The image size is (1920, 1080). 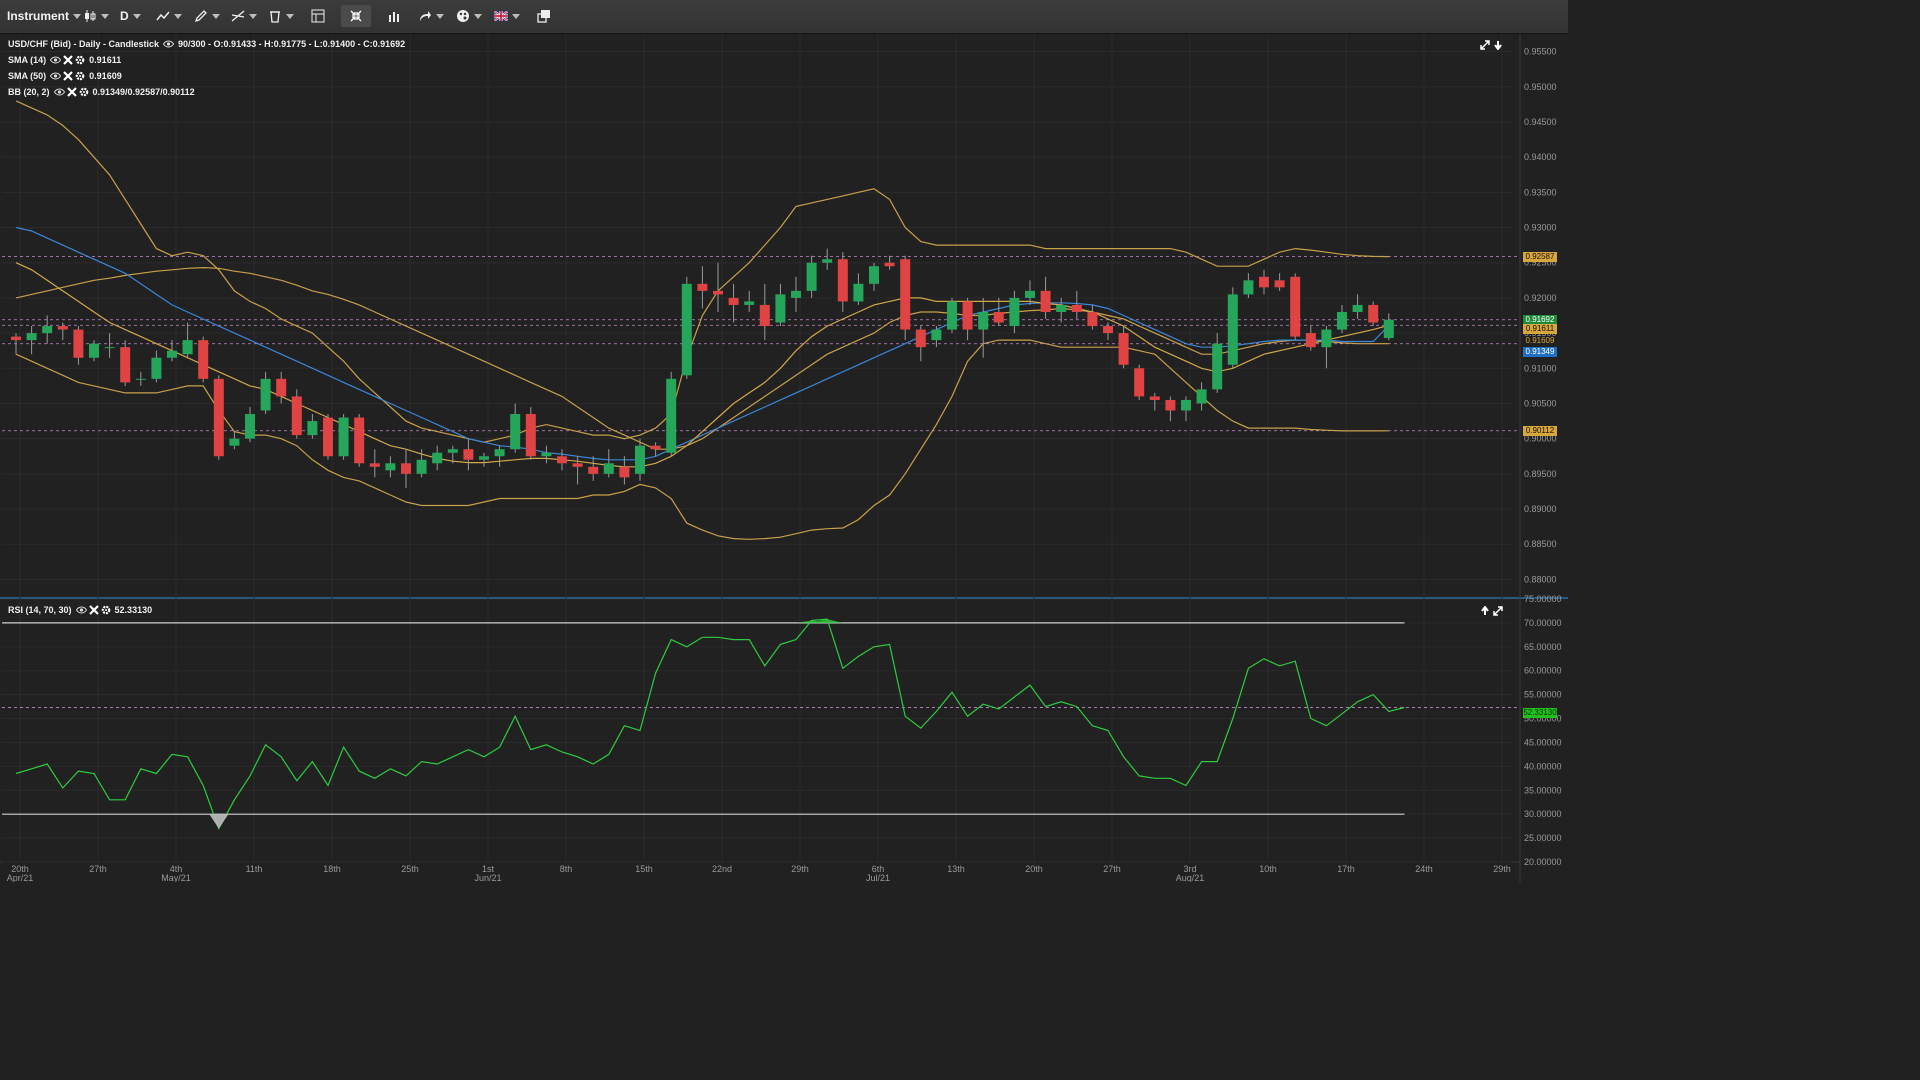 I want to click on price-tick-label: 0.93000, so click(x=1540, y=228).